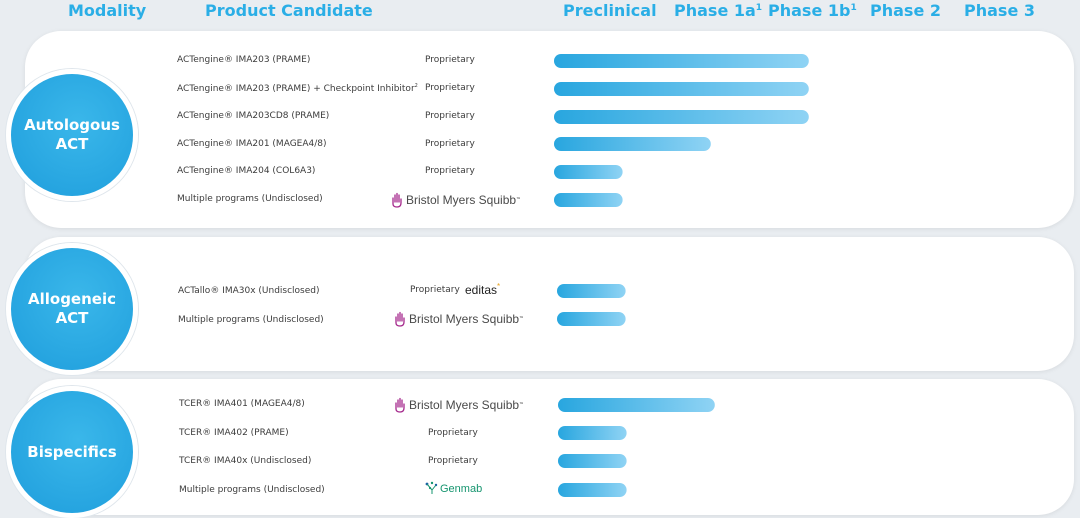 Image resolution: width=1080 pixels, height=518 pixels. What do you see at coordinates (999, 10) in the screenshot?
I see `phase3-header: Phase 3` at bounding box center [999, 10].